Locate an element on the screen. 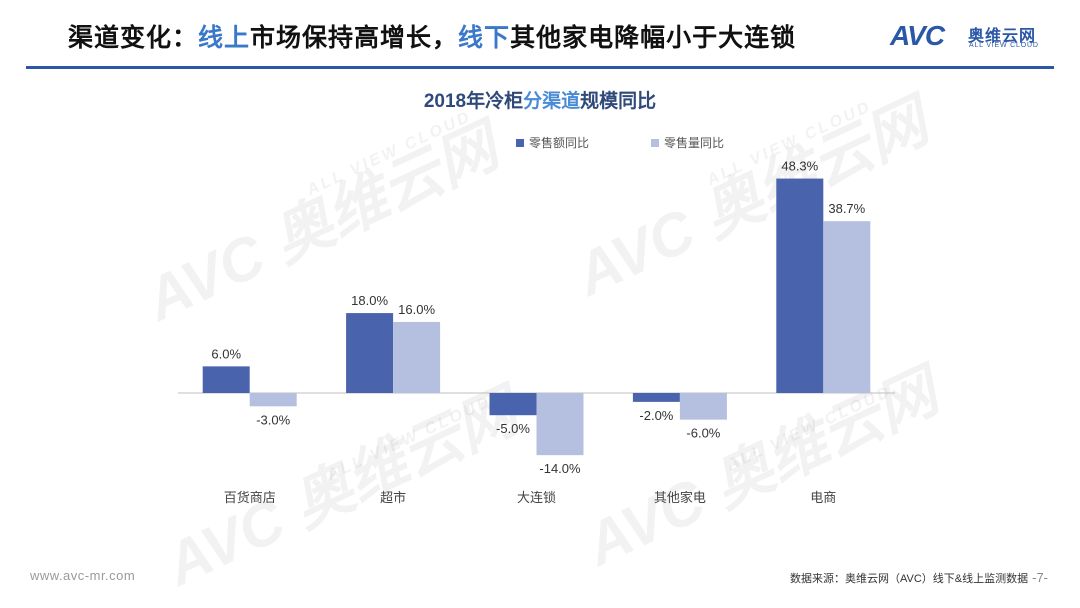  x-tick-label: 其他家电 is located at coordinates (680, 497).